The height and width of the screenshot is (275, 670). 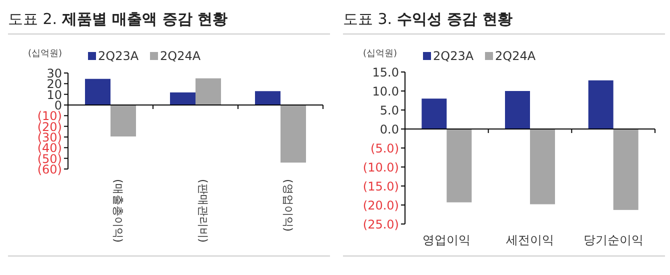 What do you see at coordinates (446, 240) in the screenshot?
I see `x-tick-label: 영업이익` at bounding box center [446, 240].